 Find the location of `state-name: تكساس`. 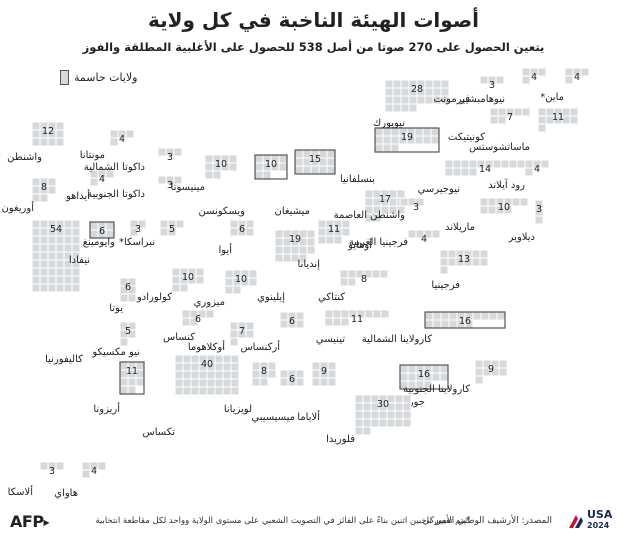

state-name: تكساس is located at coordinates (159, 432).